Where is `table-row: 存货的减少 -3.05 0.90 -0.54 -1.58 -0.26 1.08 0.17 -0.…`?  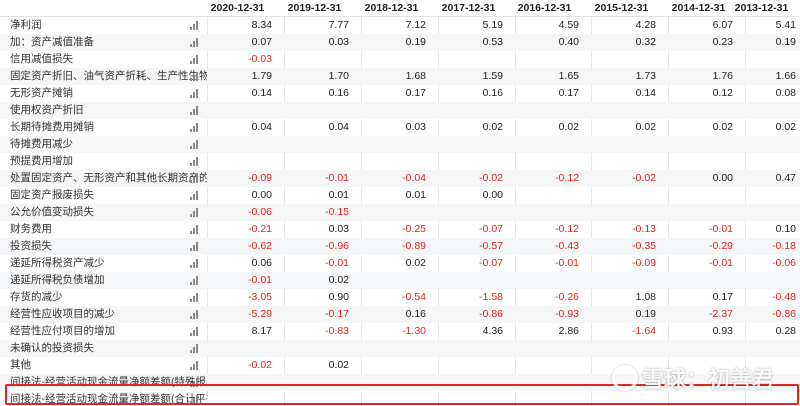
table-row: 存货的减少 -3.05 0.90 -0.54 -1.58 -0.26 1.08 0.17 -0.… is located at coordinates (400, 297).